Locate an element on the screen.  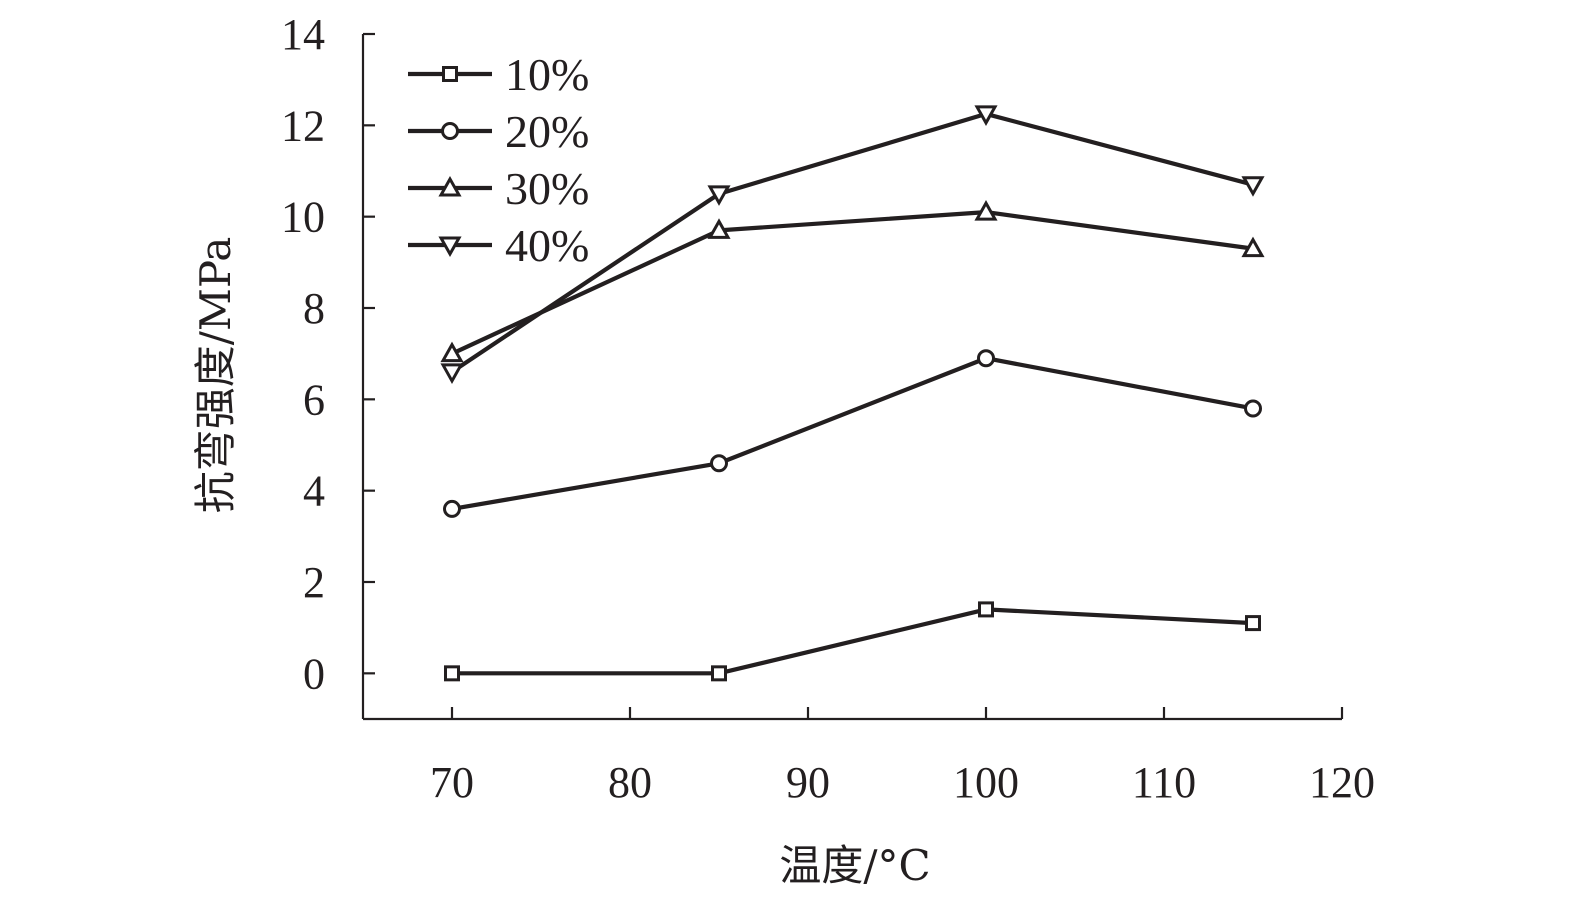
y-tick-label: 10 is located at coordinates (303, 217).